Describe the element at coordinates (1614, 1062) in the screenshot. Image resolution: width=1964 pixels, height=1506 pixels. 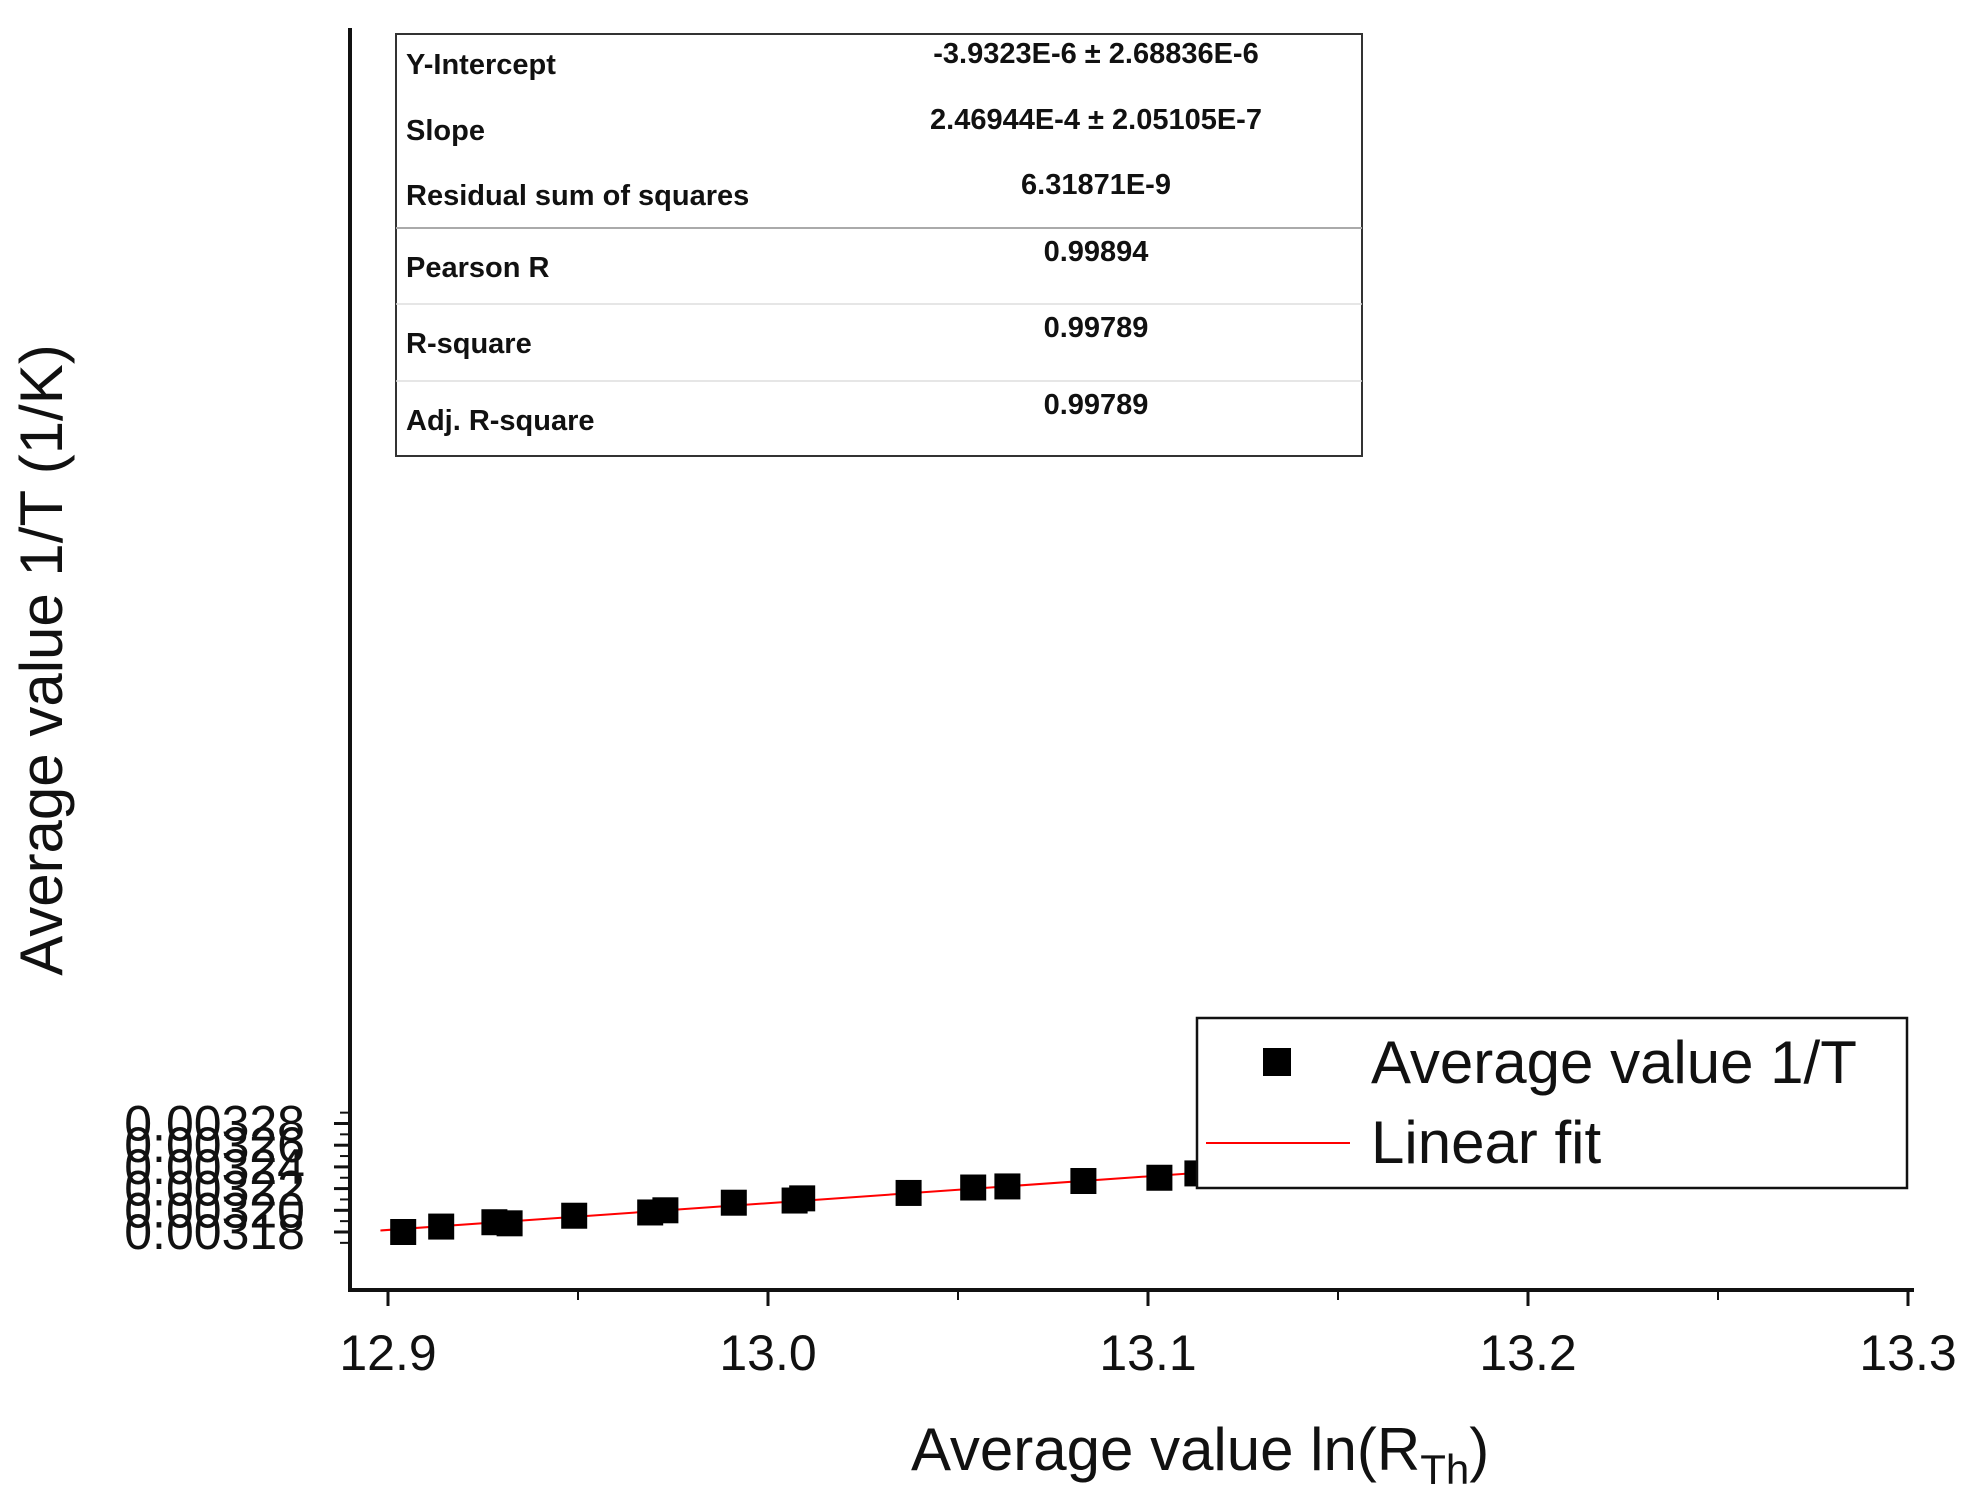
I see `legend-label-points: Average value 1/T` at that location.